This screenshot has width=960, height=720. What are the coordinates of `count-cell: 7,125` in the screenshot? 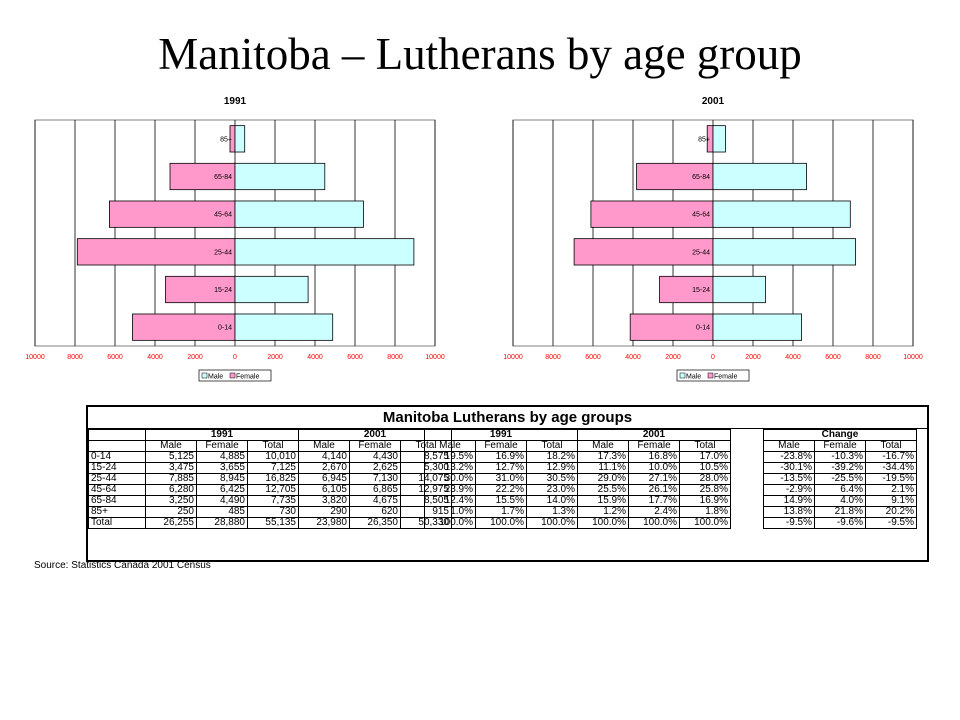 It's located at (273, 468).